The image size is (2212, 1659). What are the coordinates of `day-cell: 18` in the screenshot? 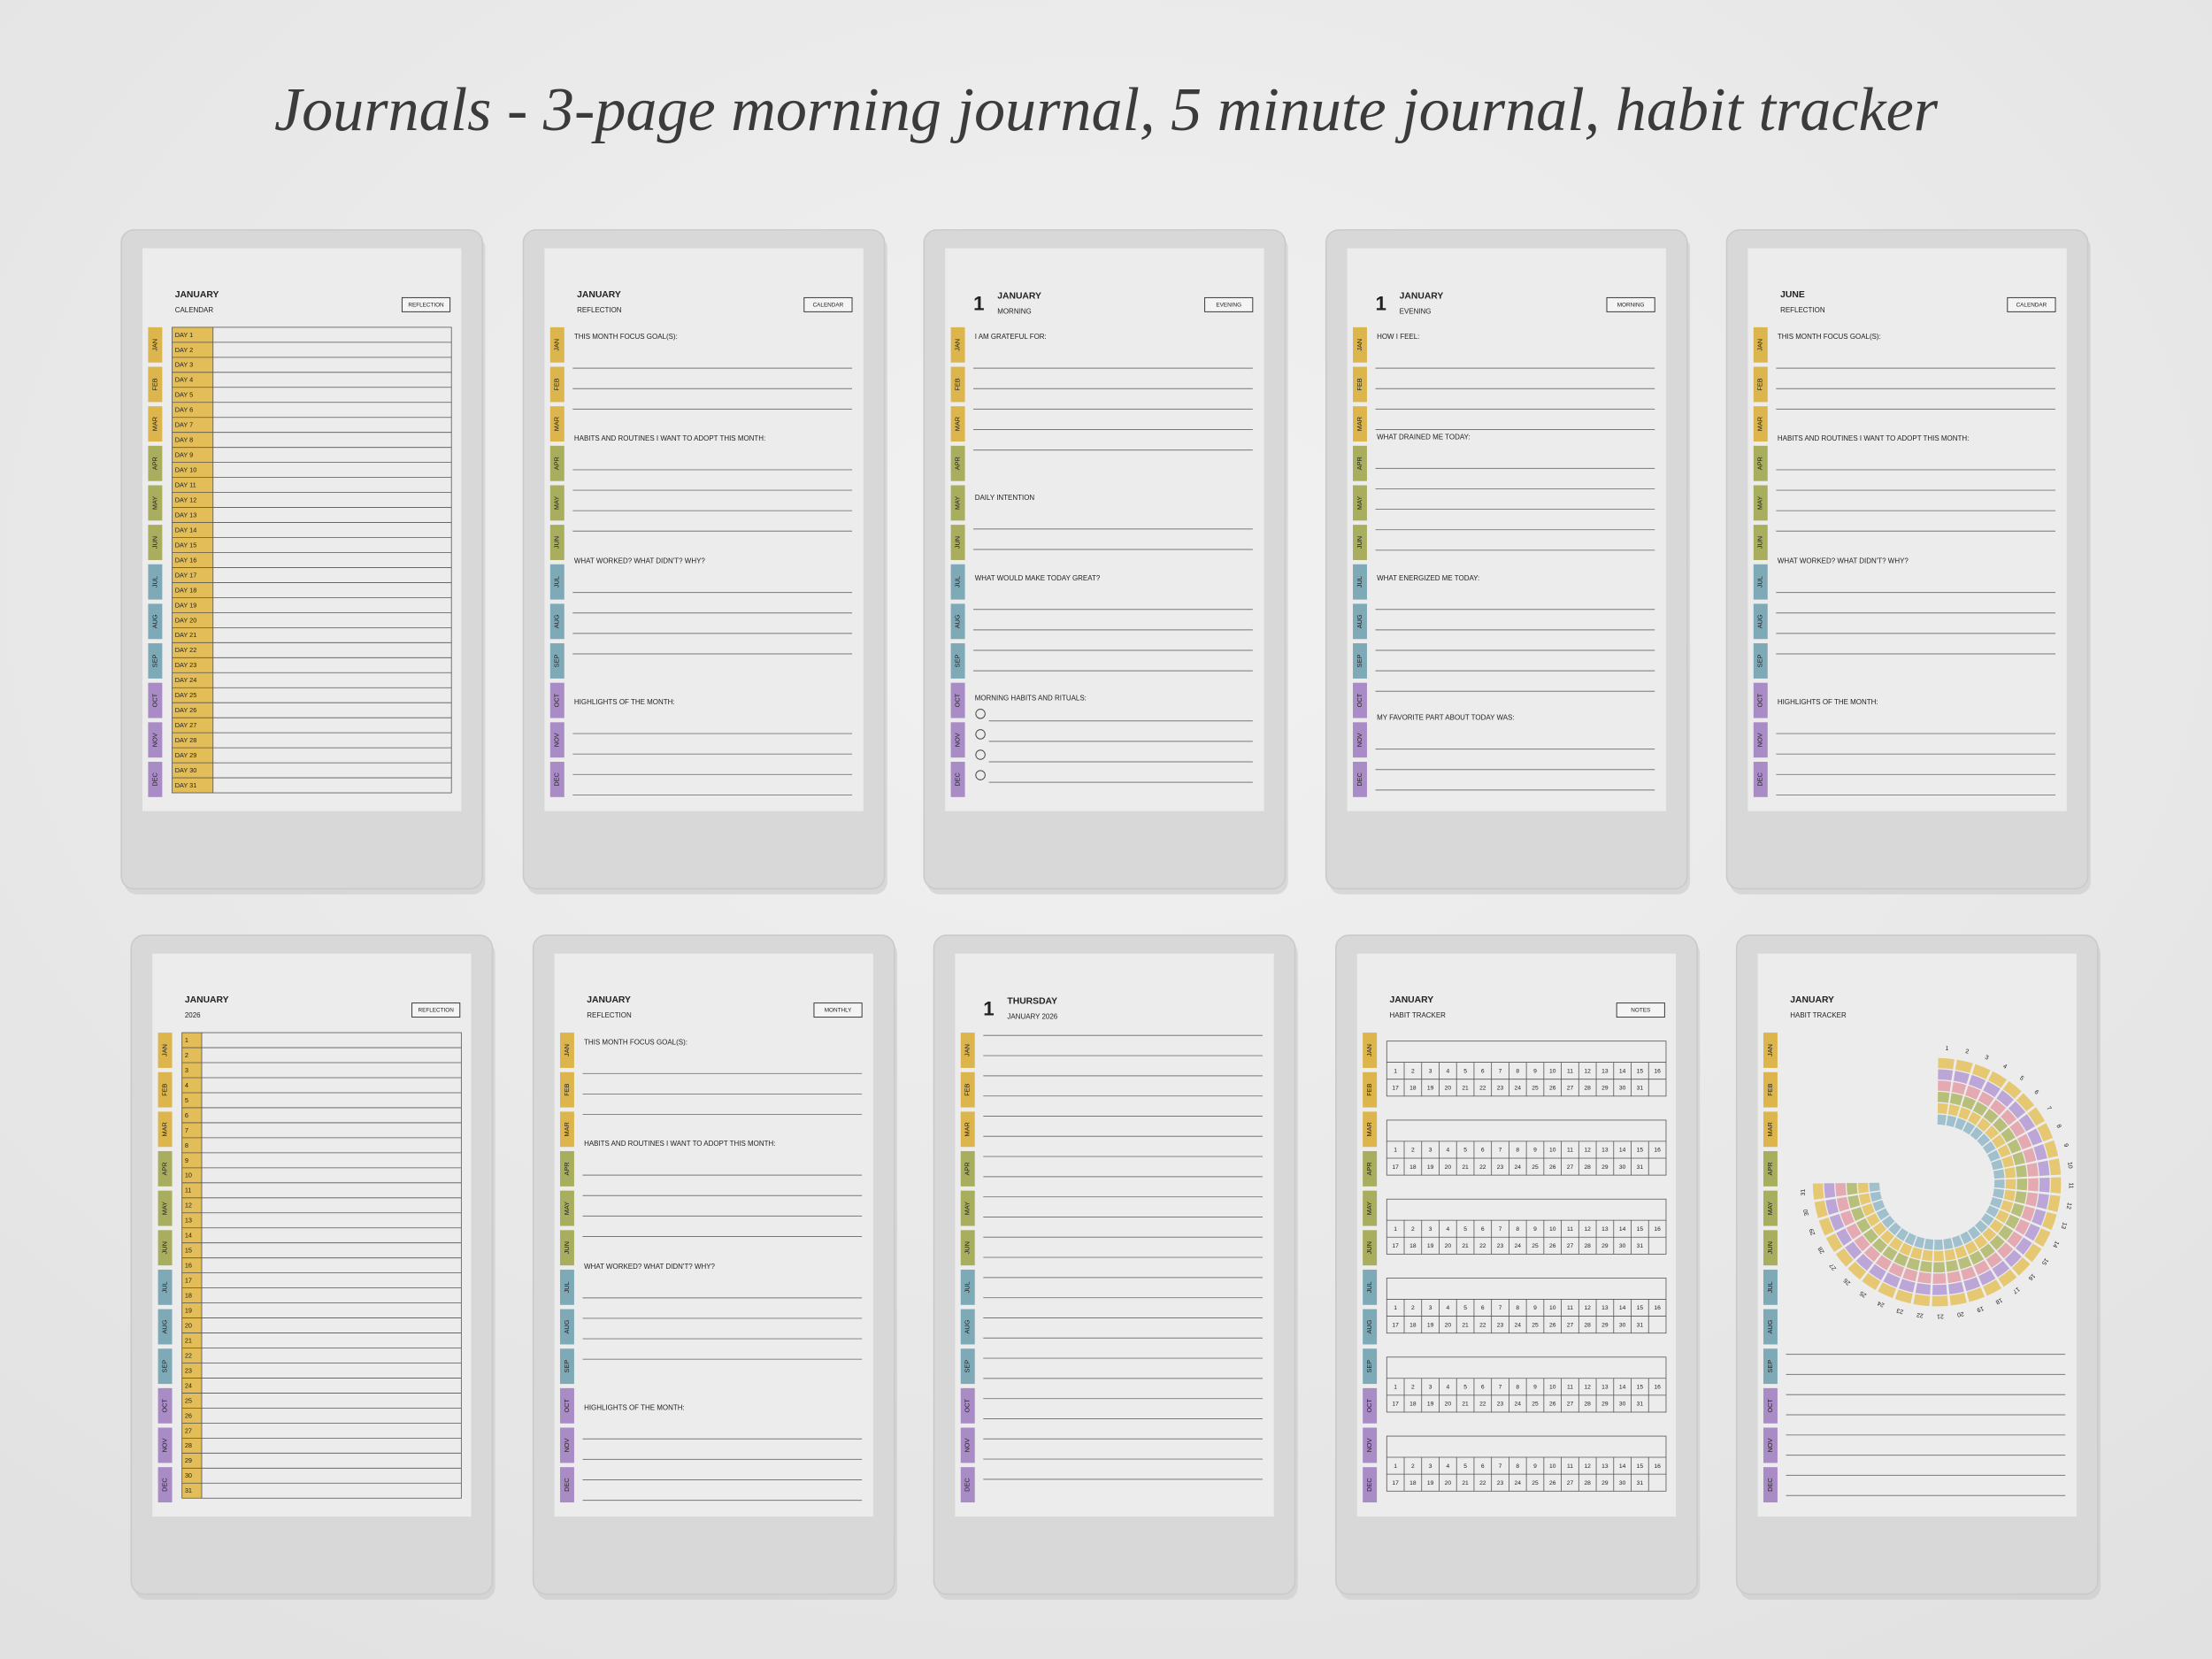 It's located at (1413, 1325).